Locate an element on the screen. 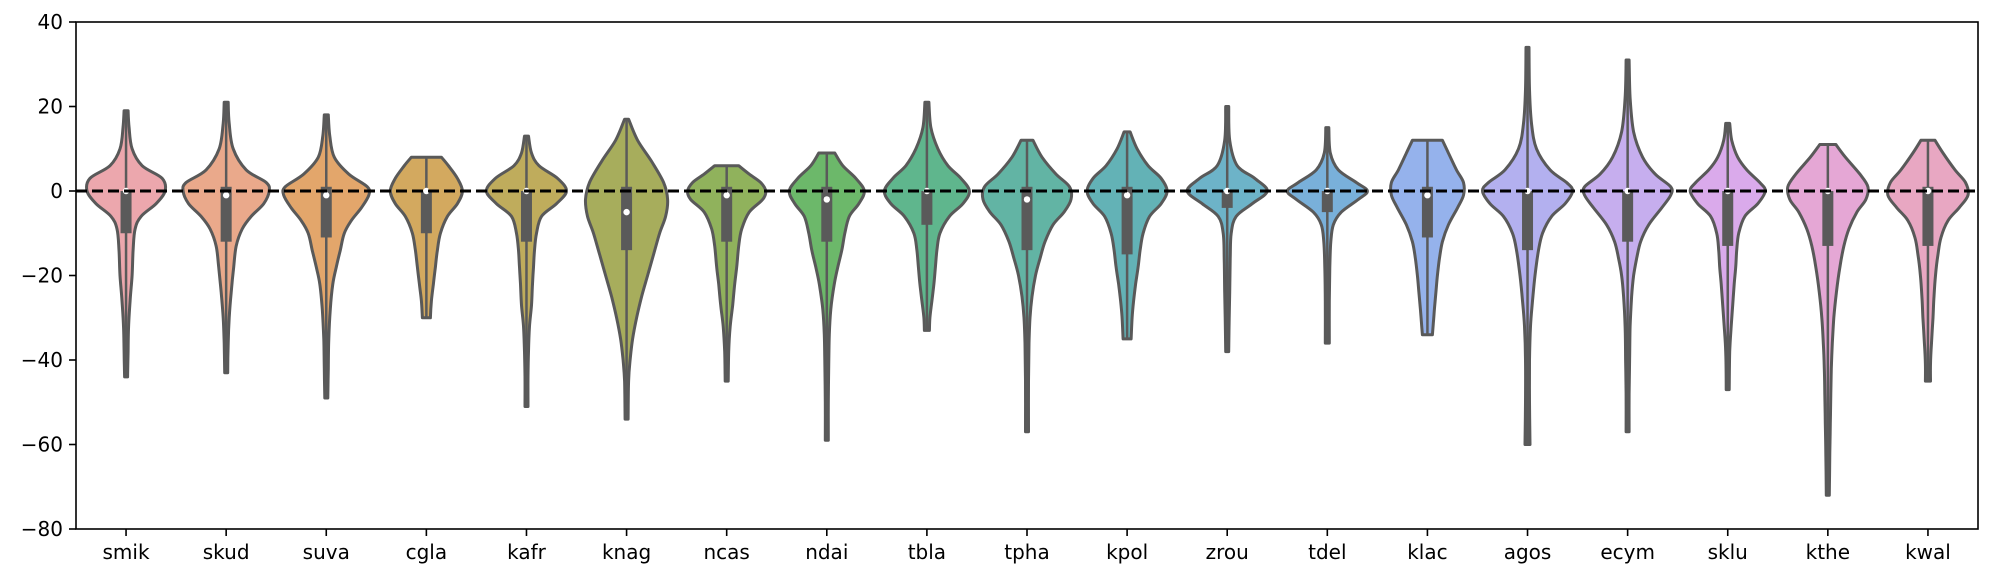 The width and height of the screenshot is (1990, 576). iqr-box-kpol is located at coordinates (1127, 220).